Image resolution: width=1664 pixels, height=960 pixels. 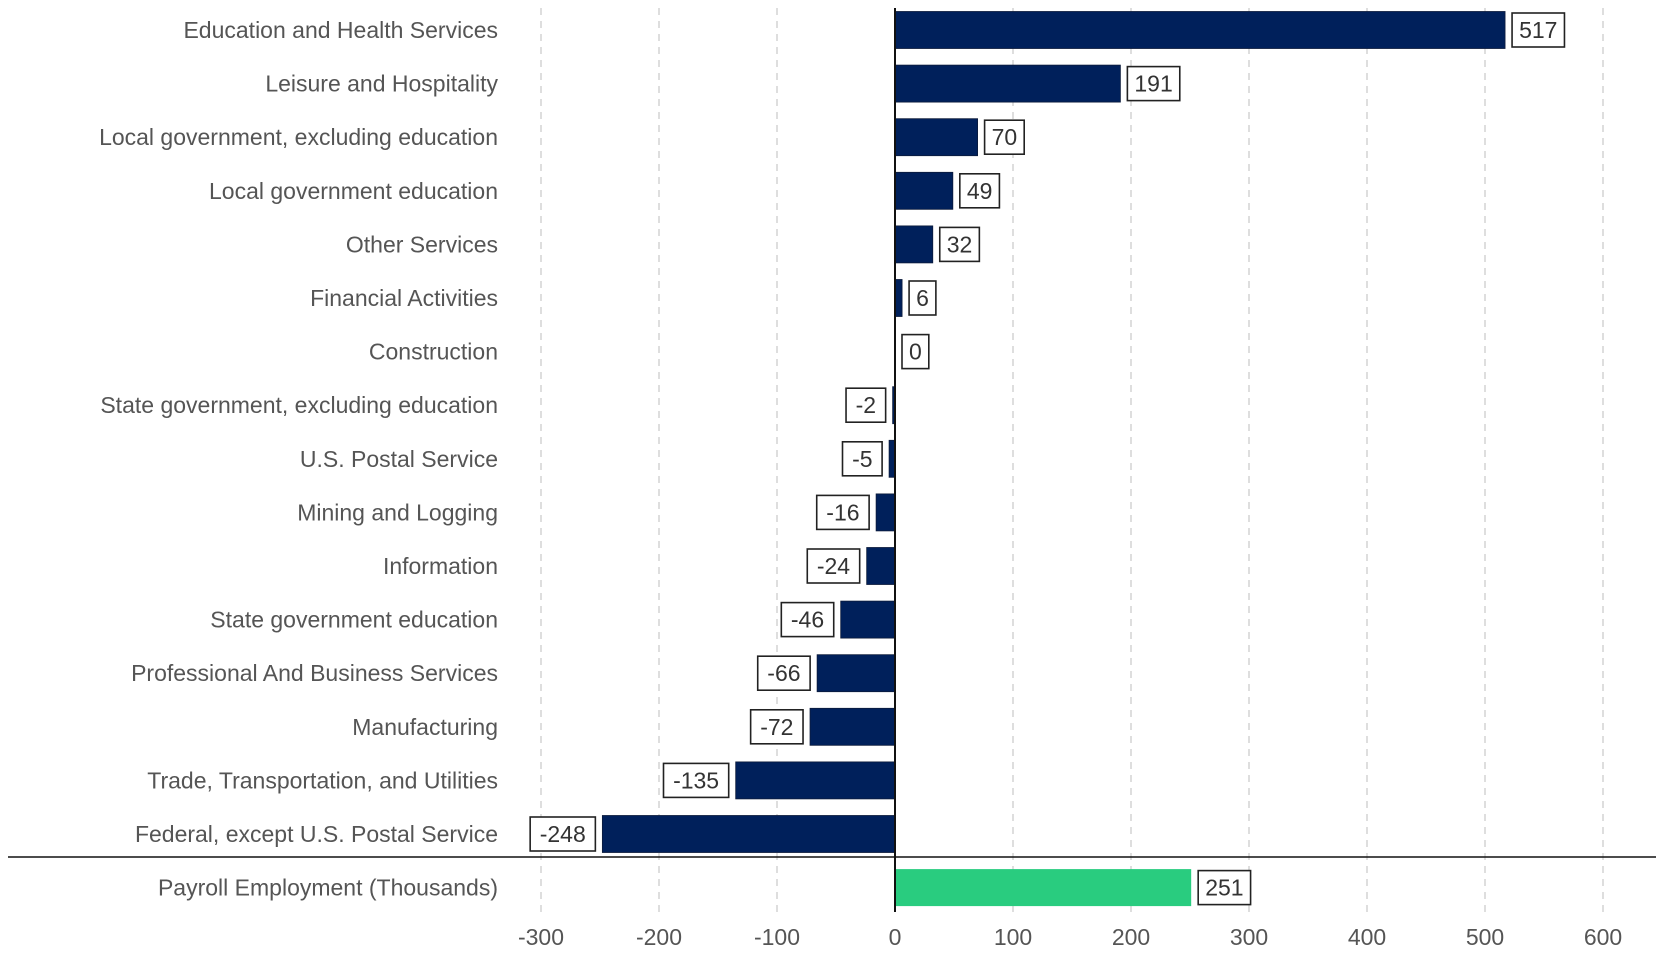 What do you see at coordinates (1249, 937) in the screenshot?
I see `x-tick-label: 300` at bounding box center [1249, 937].